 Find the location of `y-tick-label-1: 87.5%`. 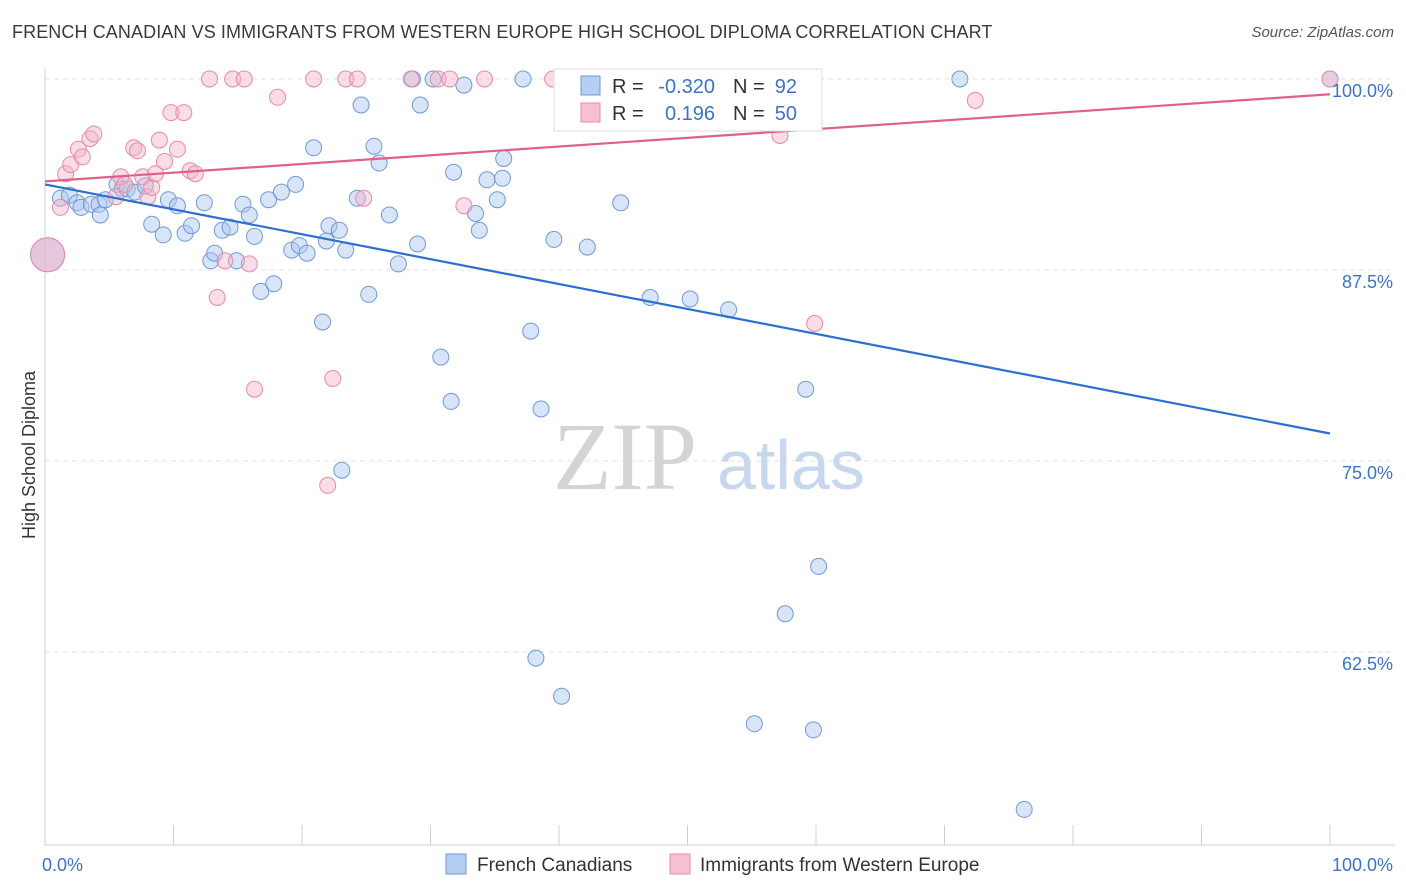

y-tick-label-1: 87.5% is located at coordinates (1367, 282).